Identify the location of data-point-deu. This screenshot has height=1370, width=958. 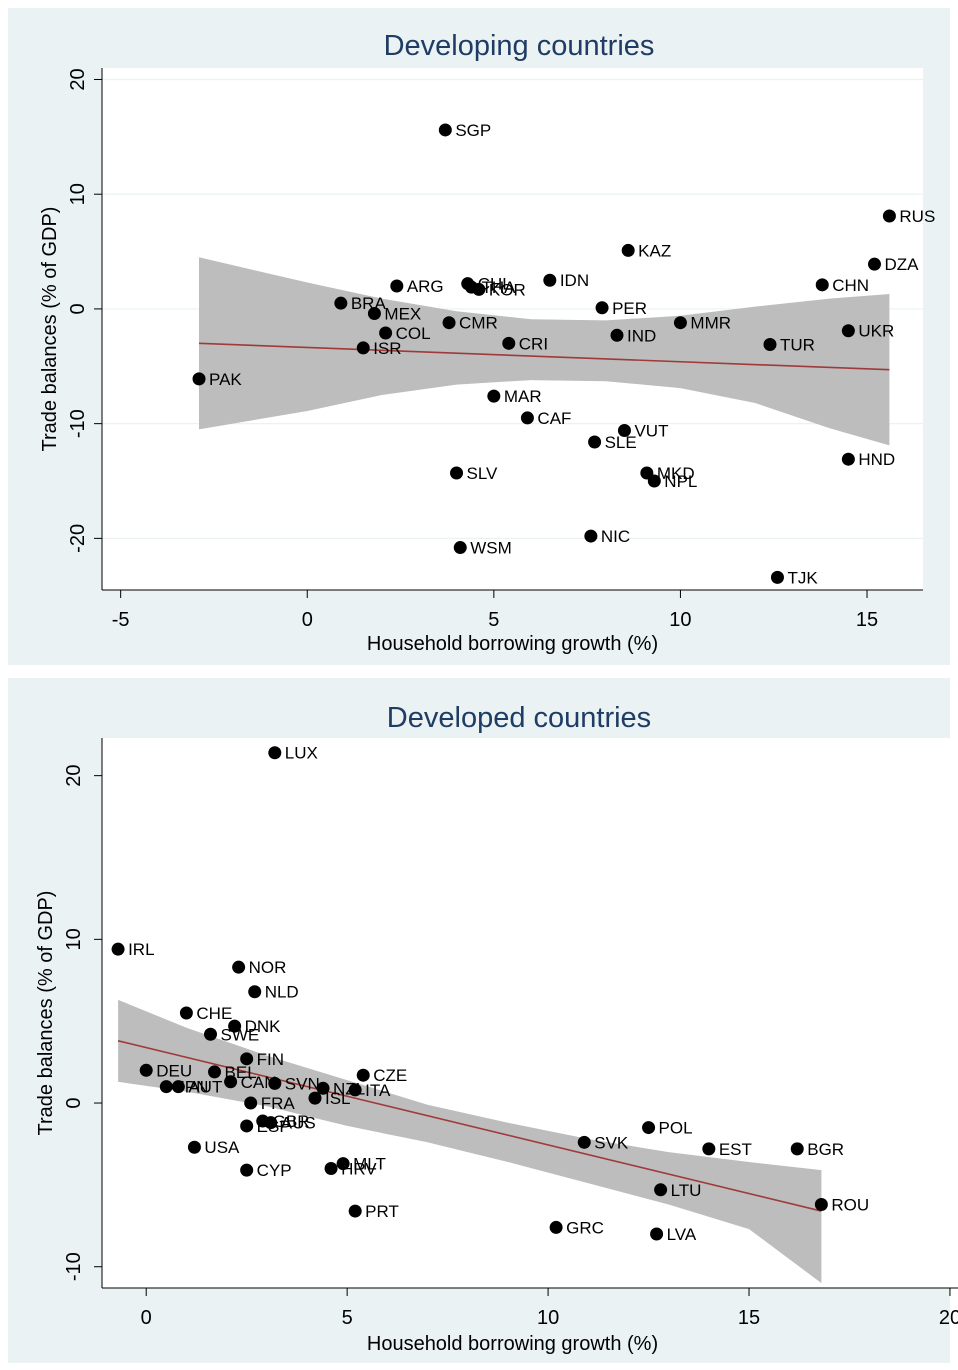
(146, 1070).